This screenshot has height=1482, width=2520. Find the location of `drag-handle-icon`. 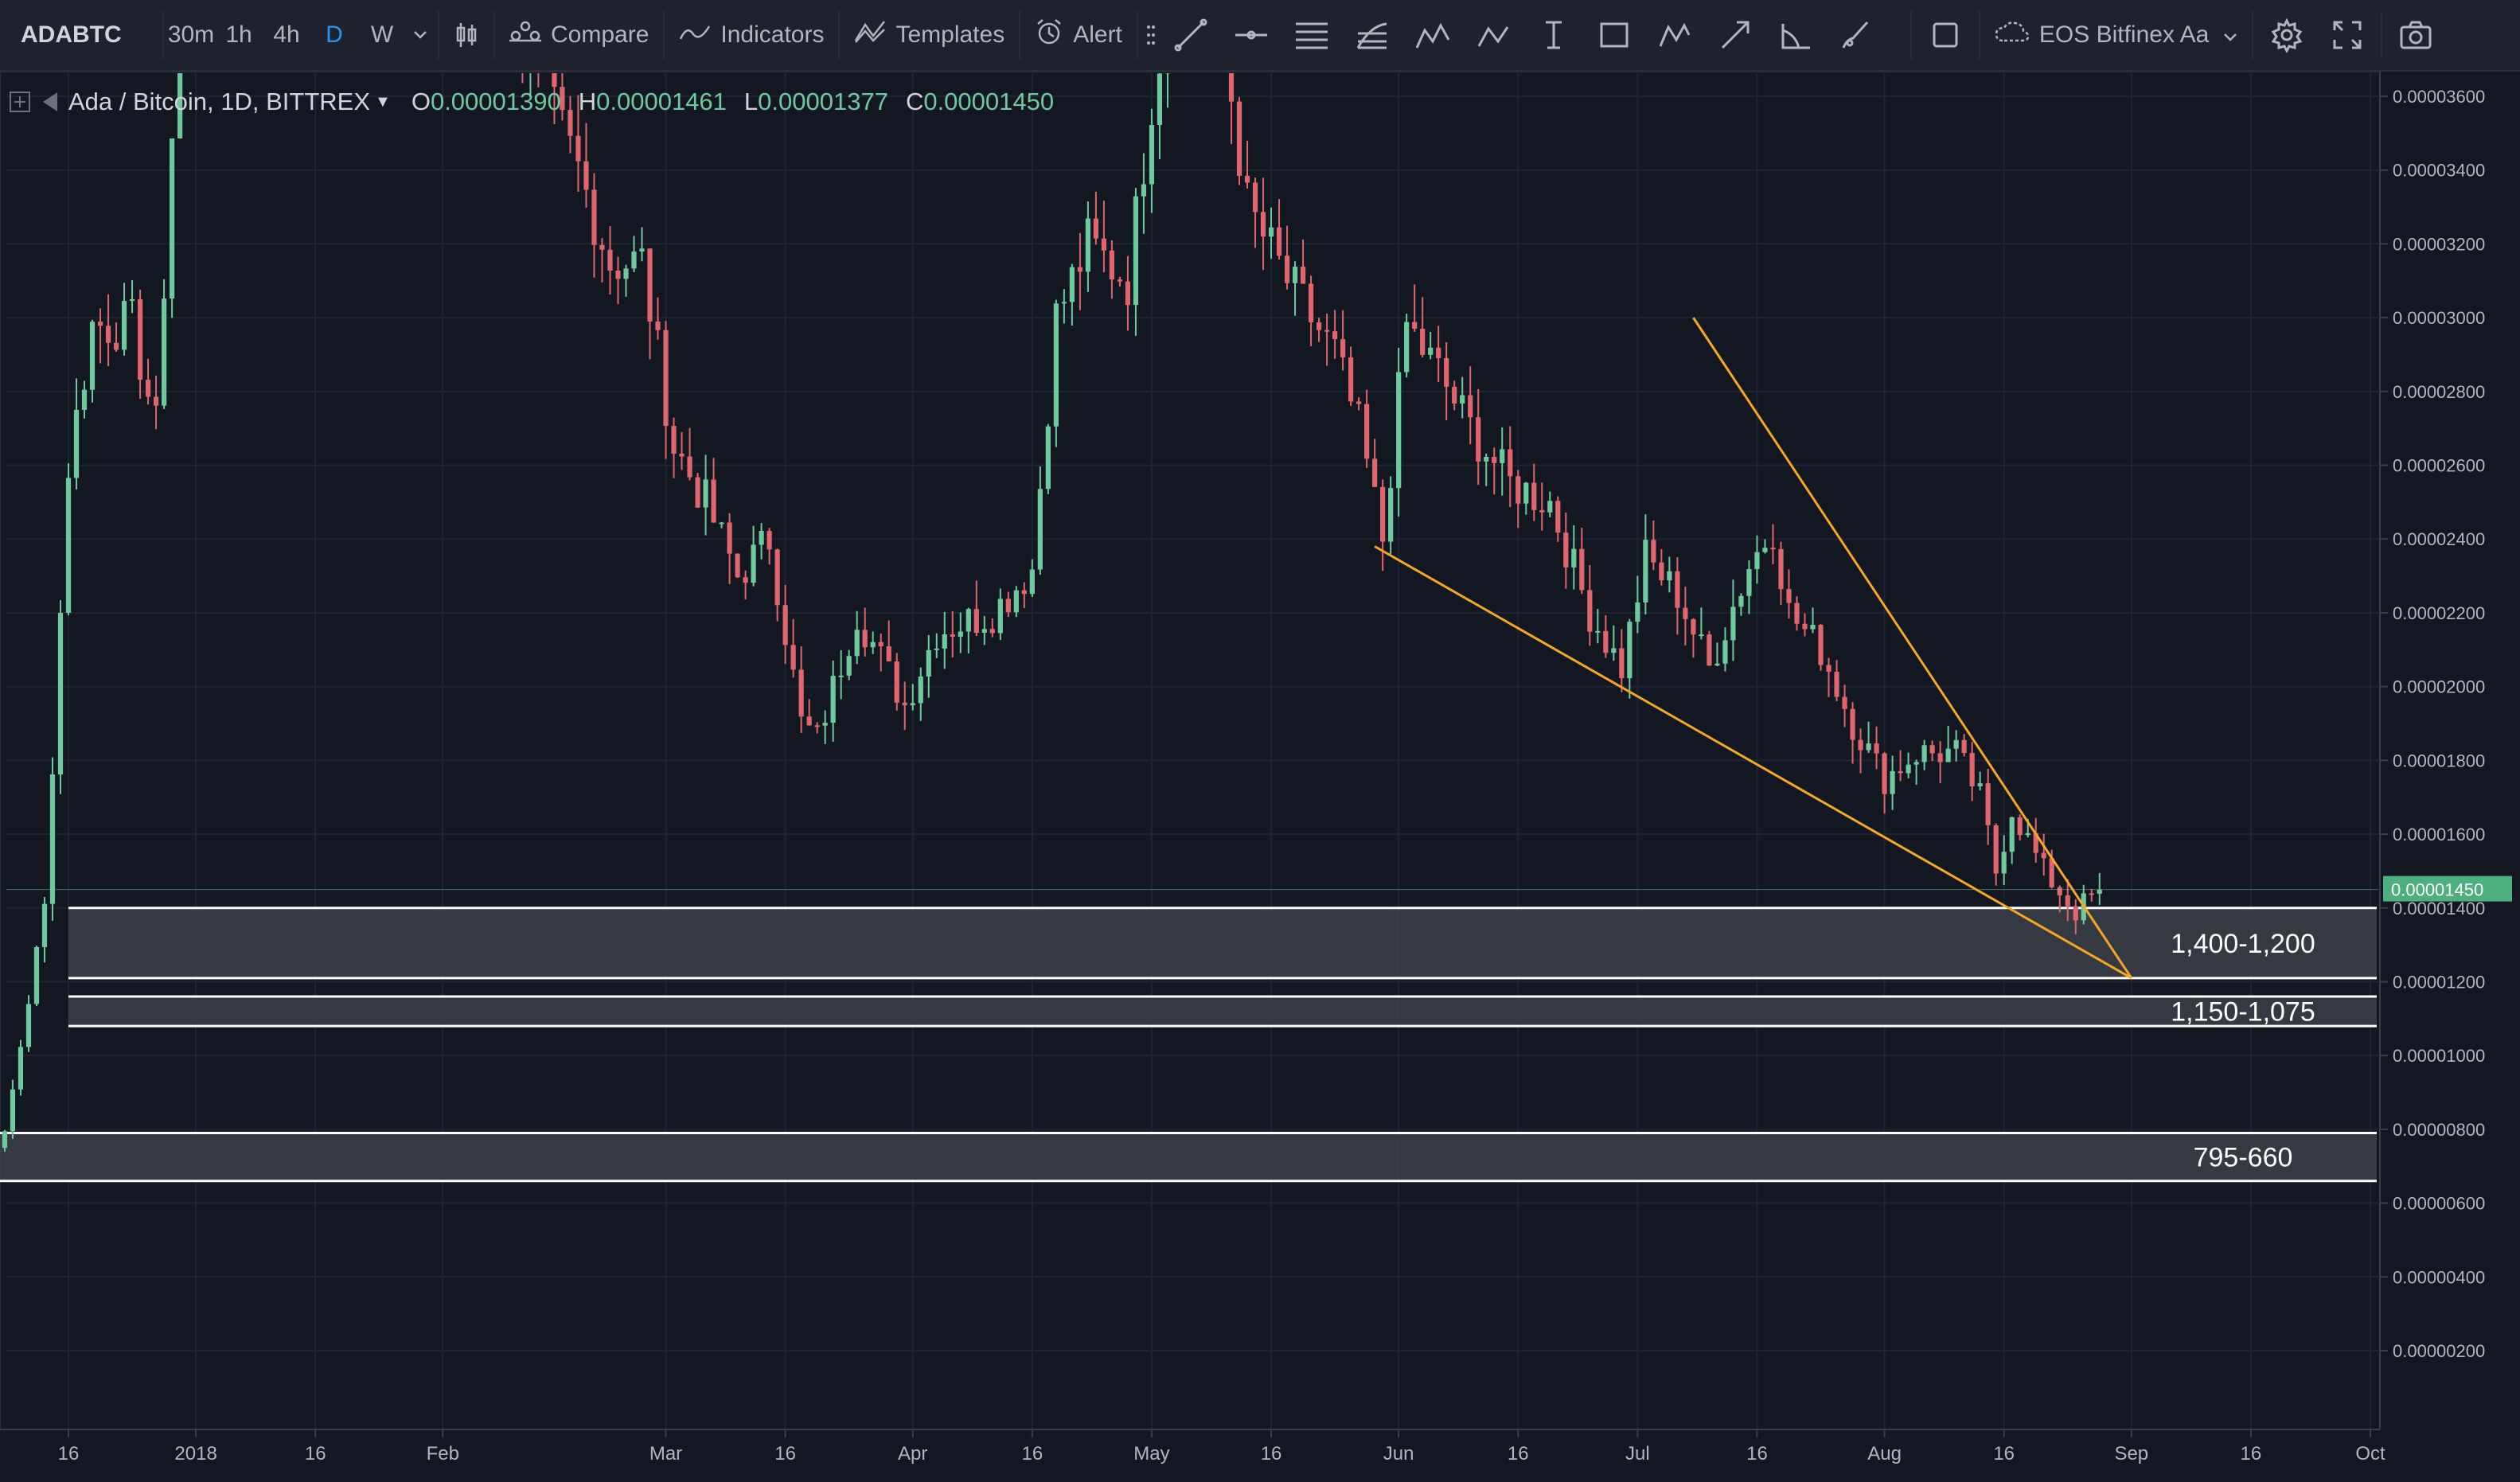

drag-handle-icon is located at coordinates (1151, 35).